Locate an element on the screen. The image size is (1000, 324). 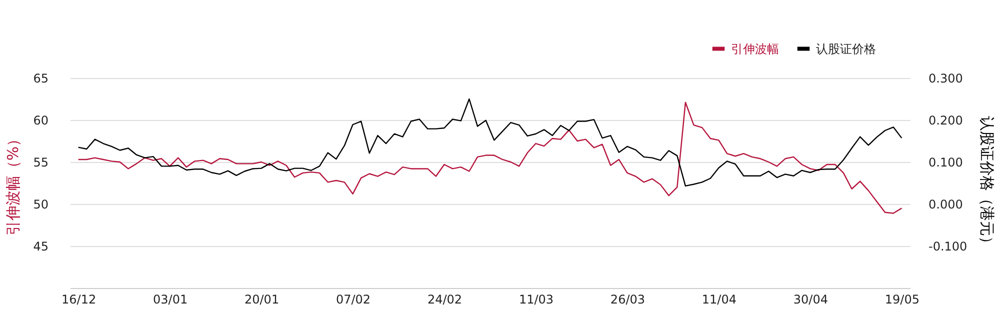
y2-tick-label: 0.300 is located at coordinates (945, 79).